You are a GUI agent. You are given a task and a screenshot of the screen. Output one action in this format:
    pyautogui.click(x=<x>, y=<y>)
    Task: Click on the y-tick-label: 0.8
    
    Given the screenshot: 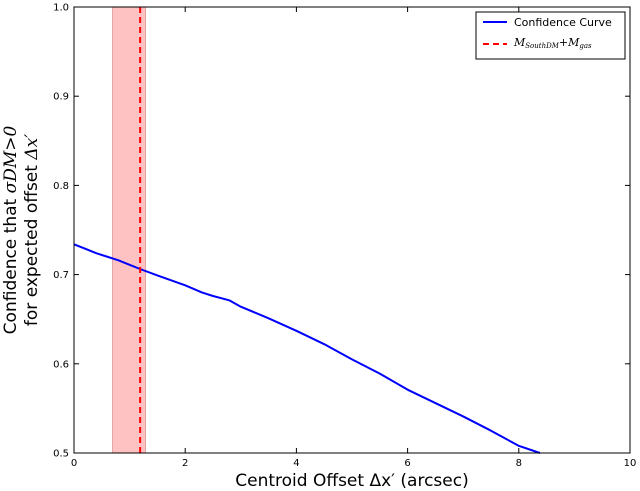 What is the action you would take?
    pyautogui.click(x=61, y=186)
    